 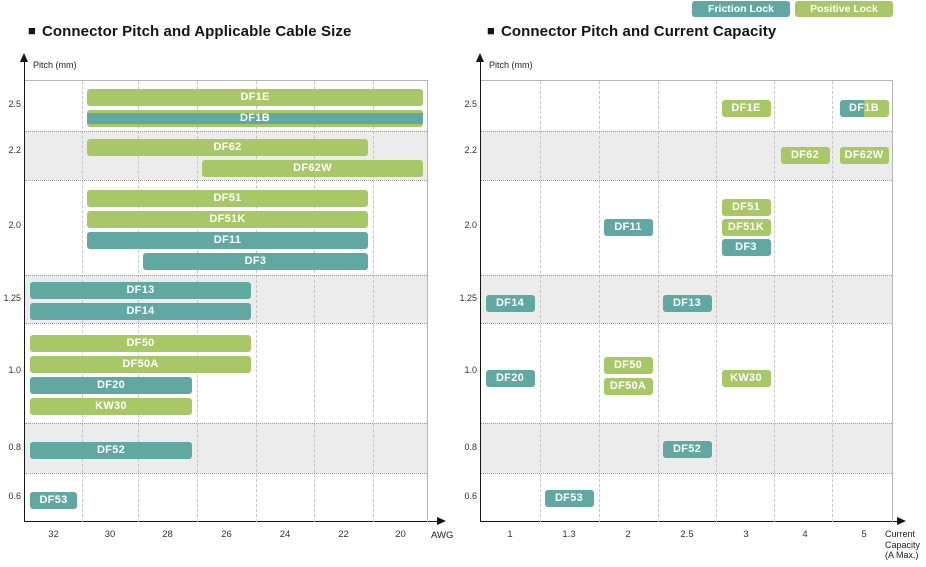 I want to click on x-tick-label: 1, so click(x=510, y=534).